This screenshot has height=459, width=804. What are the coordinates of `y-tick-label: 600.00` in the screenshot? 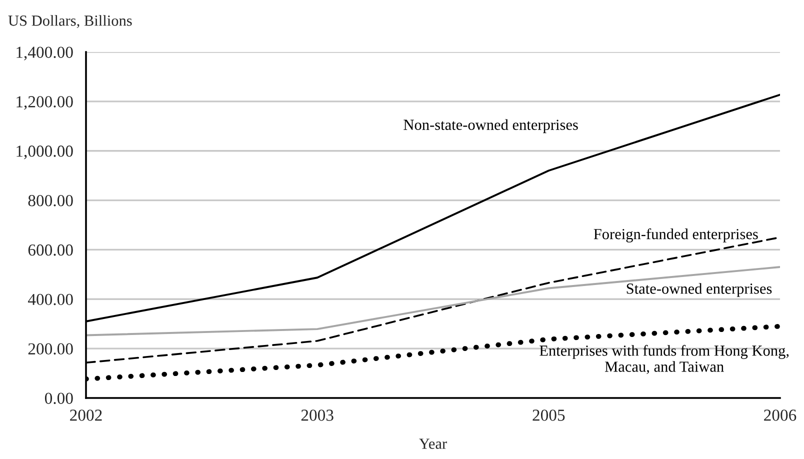 It's located at (50, 250).